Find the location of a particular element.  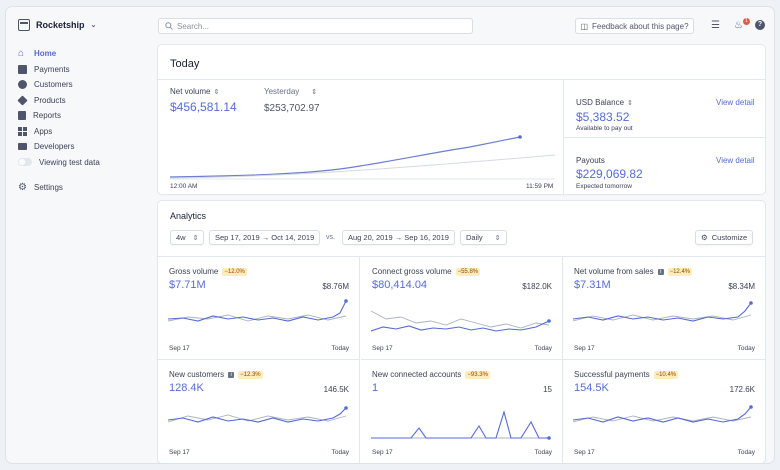

developers-icon is located at coordinates (22, 147).